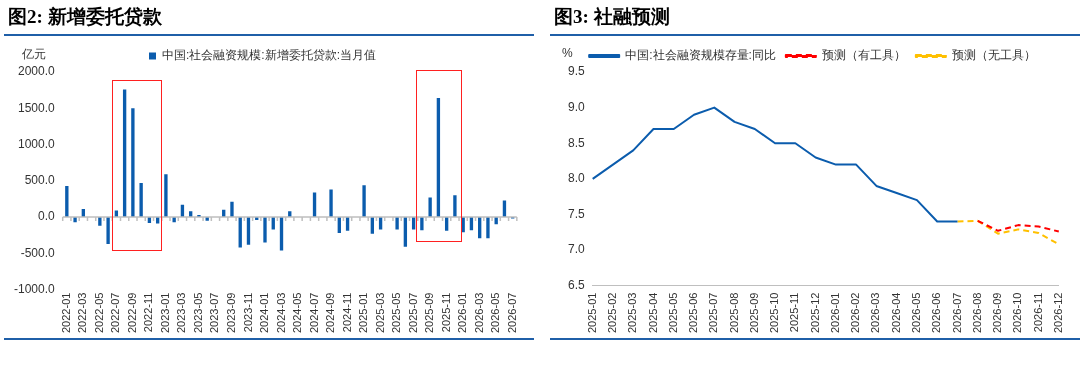 This screenshot has height=367, width=1080. Describe the element at coordinates (82, 313) in the screenshot. I see `x-tick-label: 2022-03` at that location.